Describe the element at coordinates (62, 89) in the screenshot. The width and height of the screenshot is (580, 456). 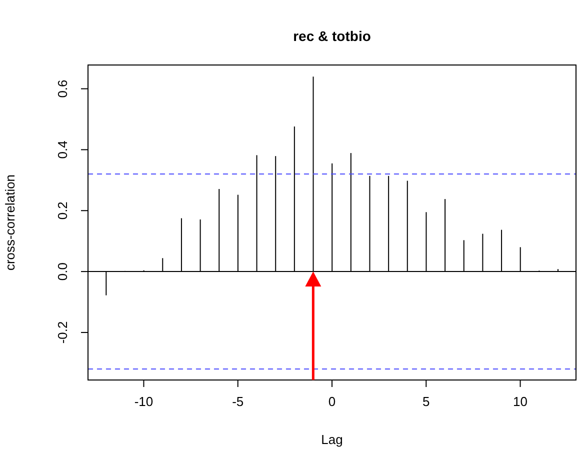
I see `y-tick-label: 0.6` at that location.